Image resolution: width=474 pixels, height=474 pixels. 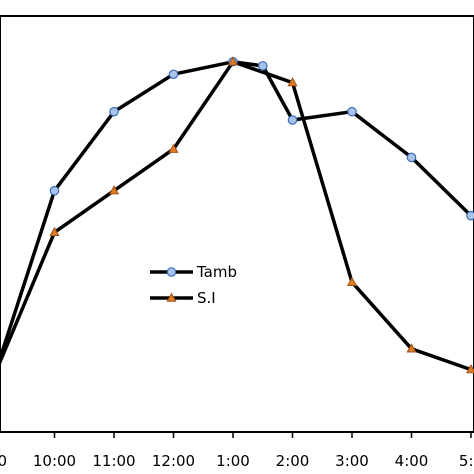 I want to click on x-tick-label: 1:00, so click(x=233, y=461).